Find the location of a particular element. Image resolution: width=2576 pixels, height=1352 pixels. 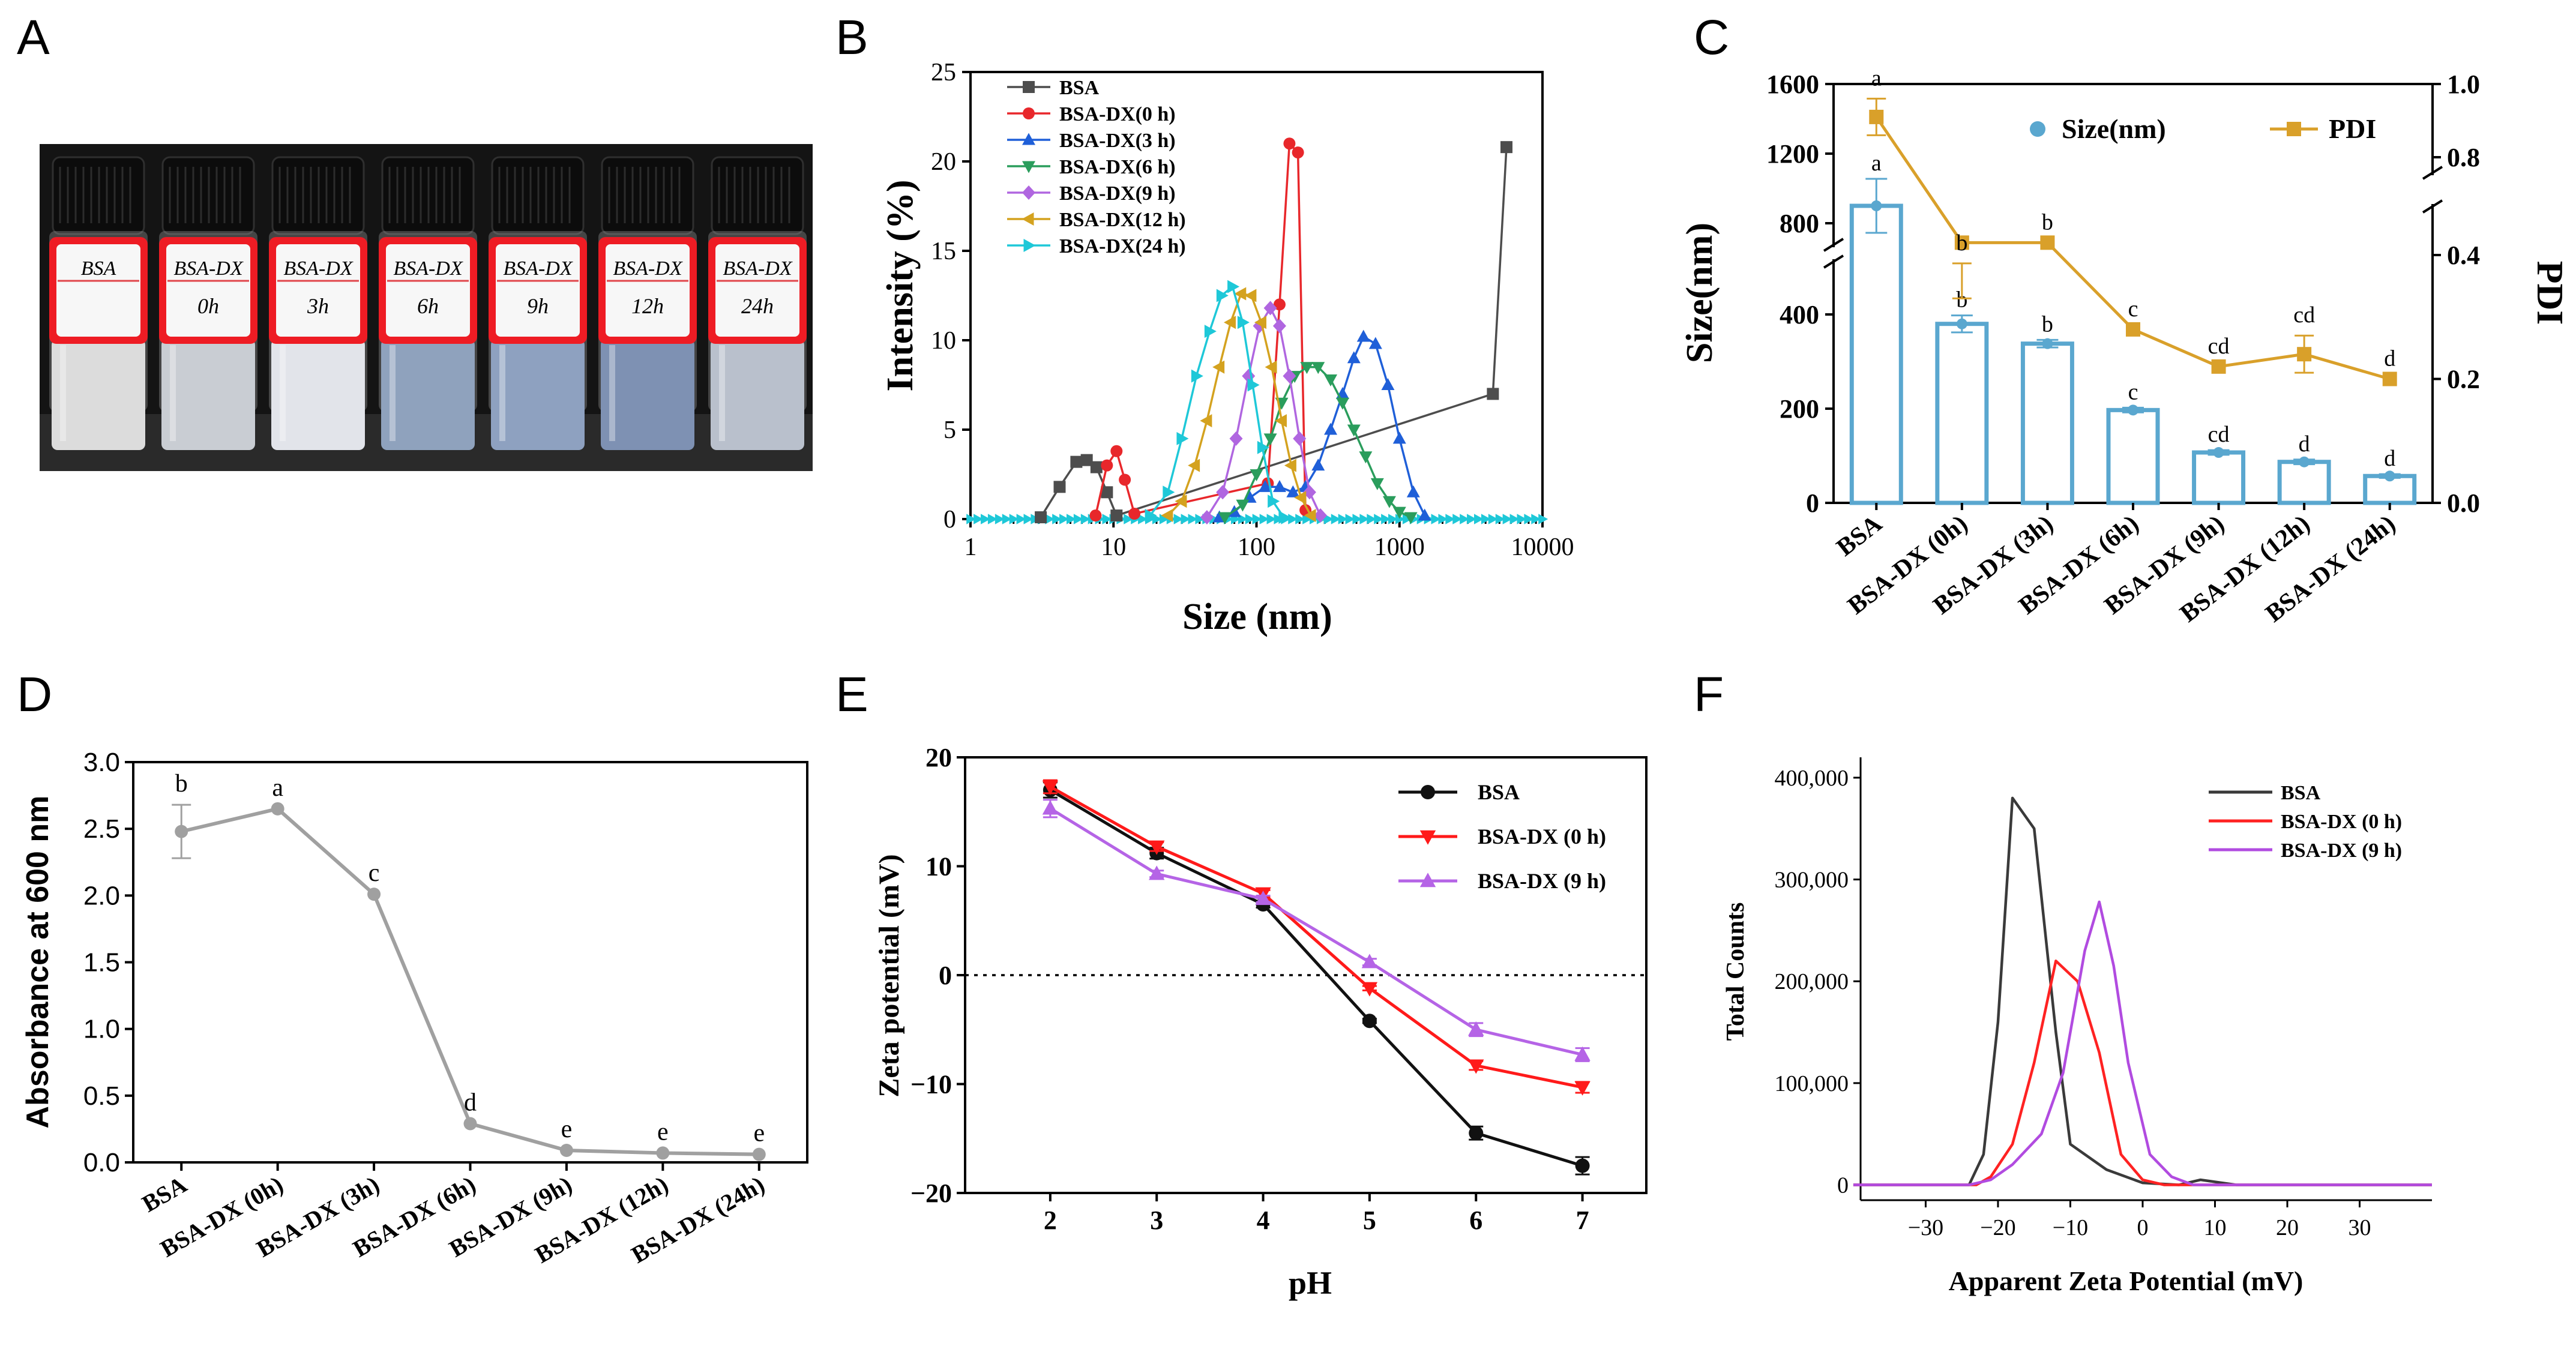

vial-label-name: BSA is located at coordinates (98, 268).